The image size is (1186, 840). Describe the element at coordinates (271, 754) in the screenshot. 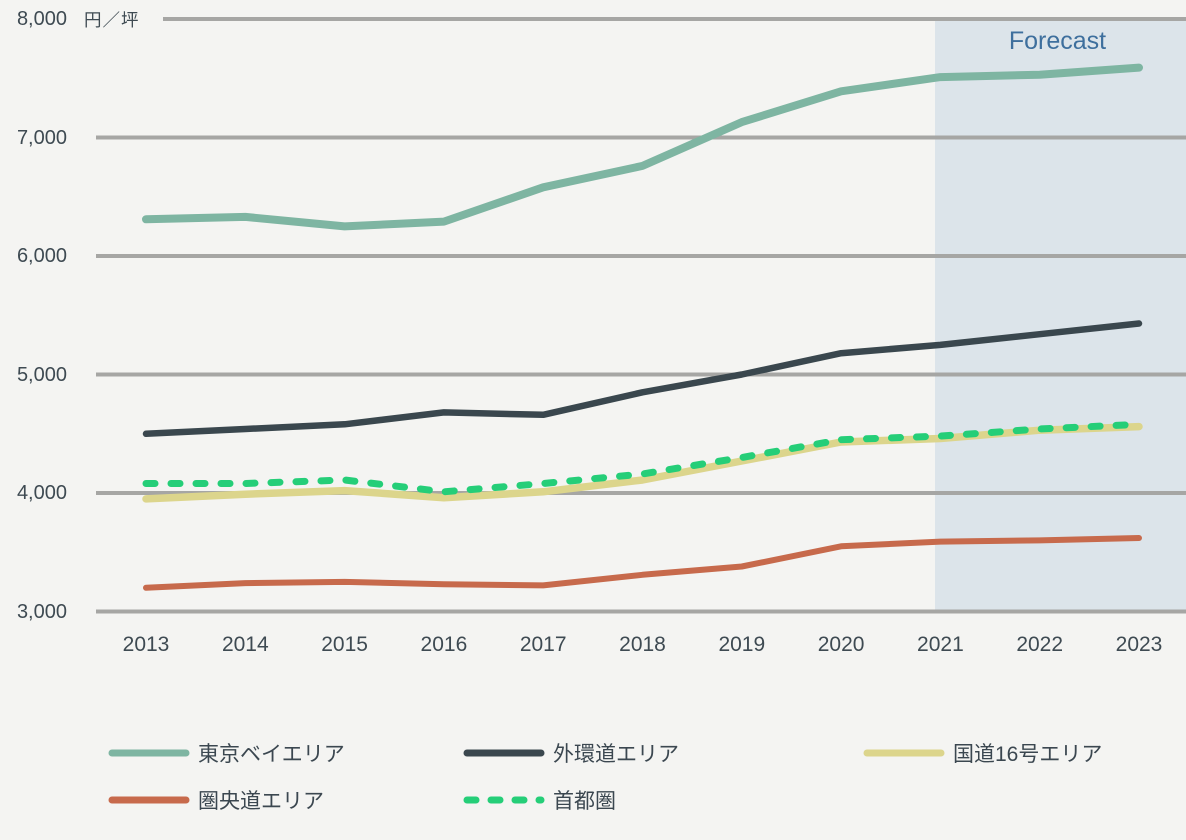

I see `legend-label: 東京ベイエリア` at that location.